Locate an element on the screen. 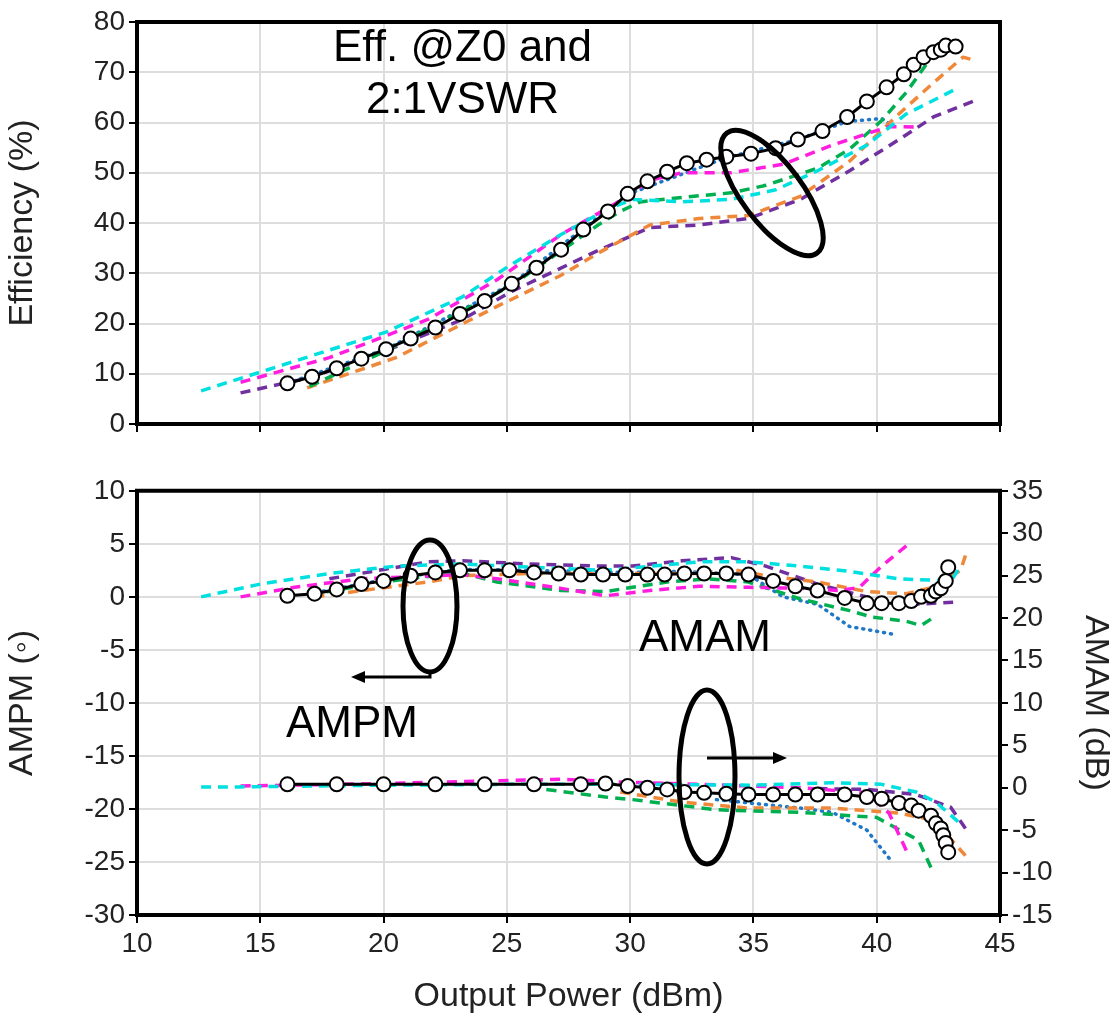 This screenshot has height=1019, width=1118. y2-tick-label: -5 is located at coordinates (1024, 828).